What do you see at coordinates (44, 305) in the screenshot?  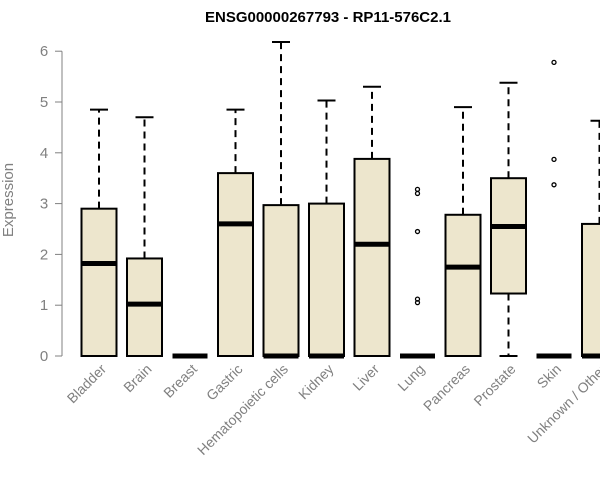 I see `y-tick-label: 1` at bounding box center [44, 305].